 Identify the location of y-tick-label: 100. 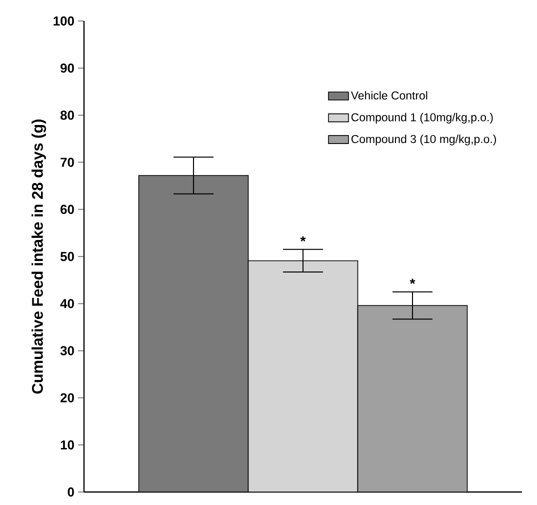
(64, 21).